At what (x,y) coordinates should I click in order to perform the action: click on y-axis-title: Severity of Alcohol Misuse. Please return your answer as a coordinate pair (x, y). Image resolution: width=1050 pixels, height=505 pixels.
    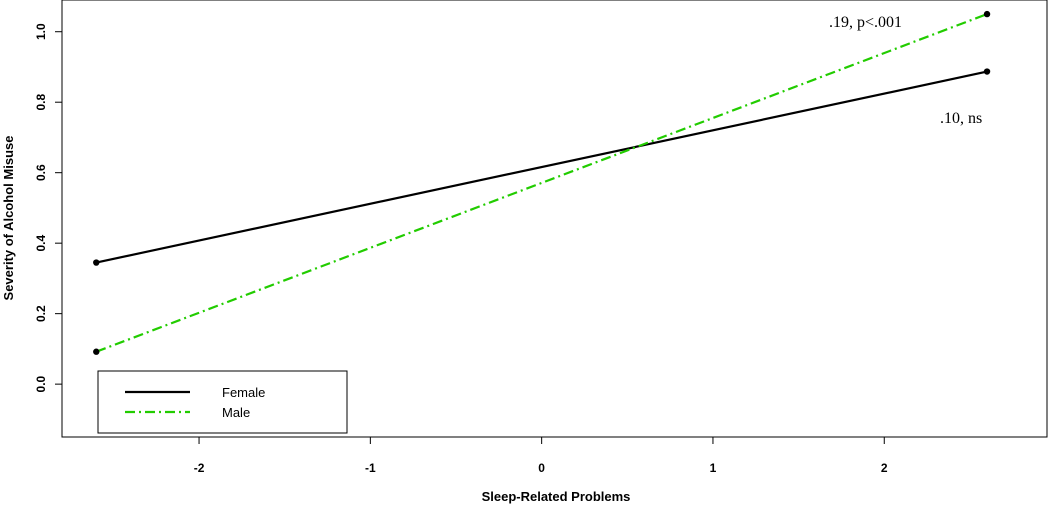
    Looking at the image, I should click on (8, 218).